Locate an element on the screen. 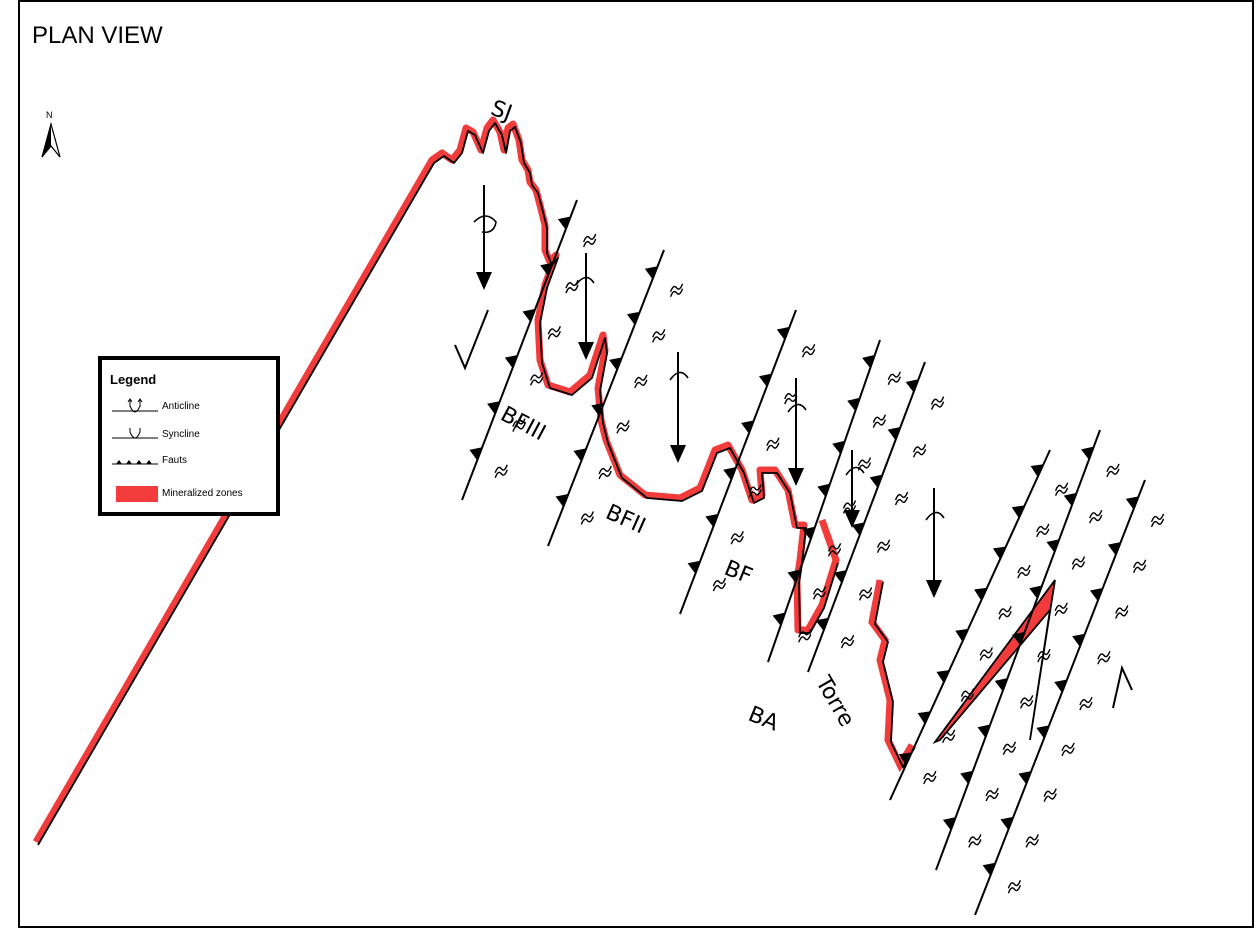 Image resolution: width=1256 pixels, height=930 pixels. fault-icon is located at coordinates (135, 462).